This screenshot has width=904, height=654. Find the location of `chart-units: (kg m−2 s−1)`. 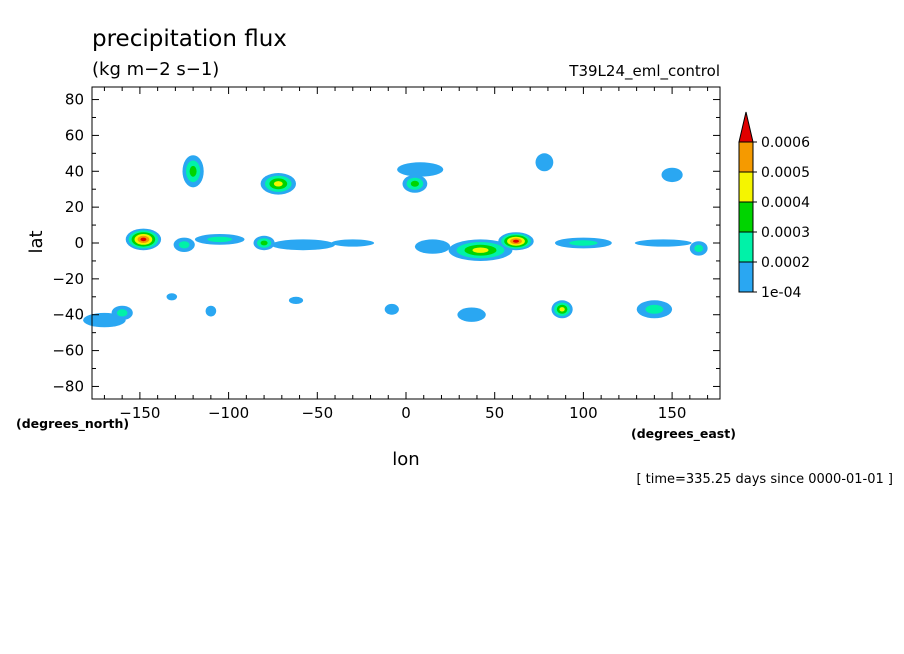

chart-units: (kg m−2 s−1) is located at coordinates (155, 69).